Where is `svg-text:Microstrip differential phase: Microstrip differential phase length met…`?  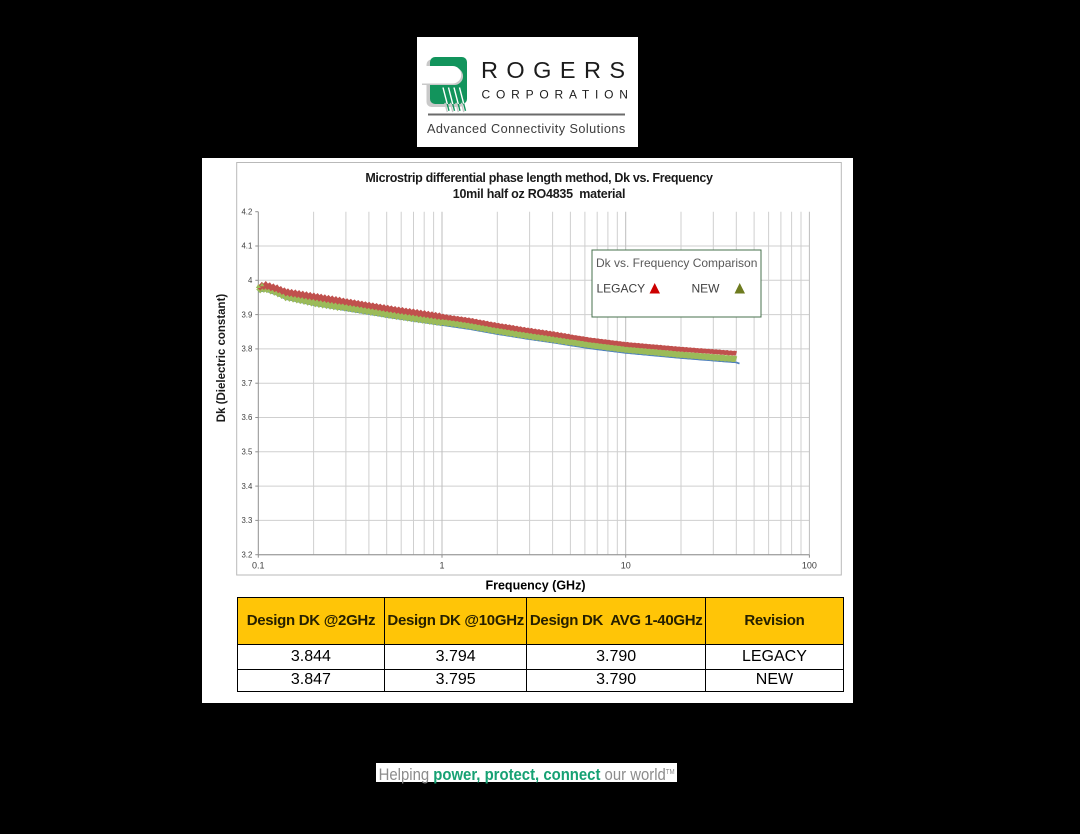
svg-text:Microstrip differential phase: Microstrip differential phase length met… is located at coordinates (539, 178).